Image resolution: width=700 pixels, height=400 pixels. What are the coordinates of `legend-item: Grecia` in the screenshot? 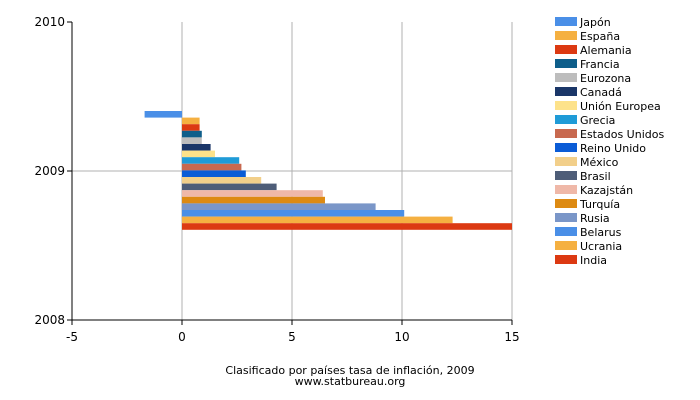 It's located at (585, 120).